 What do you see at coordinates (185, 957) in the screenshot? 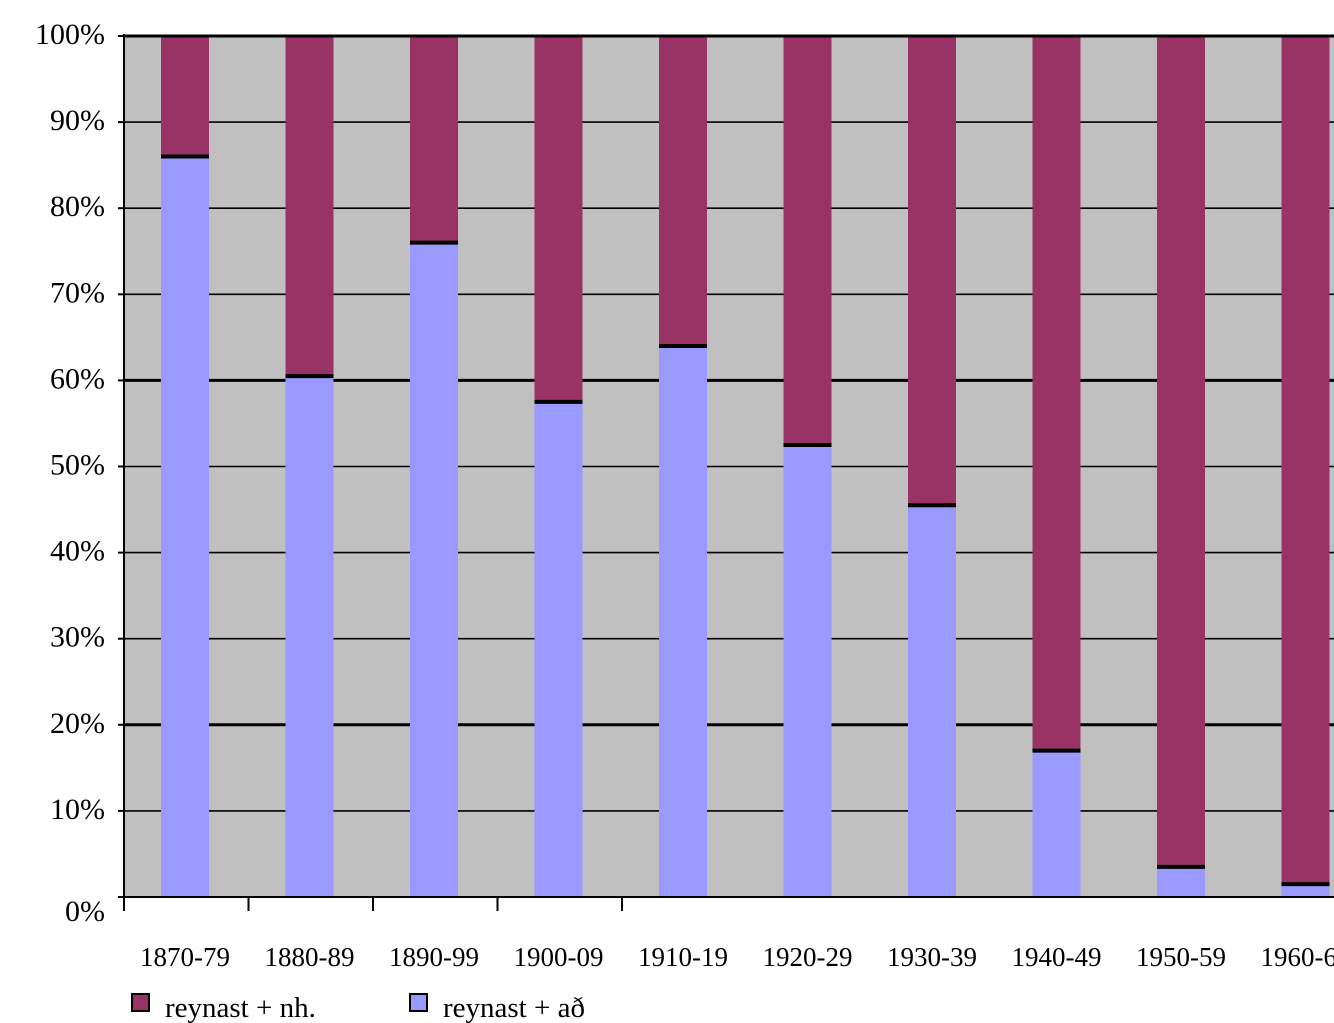
I see `x-tick-label: 1870-79` at bounding box center [185, 957].